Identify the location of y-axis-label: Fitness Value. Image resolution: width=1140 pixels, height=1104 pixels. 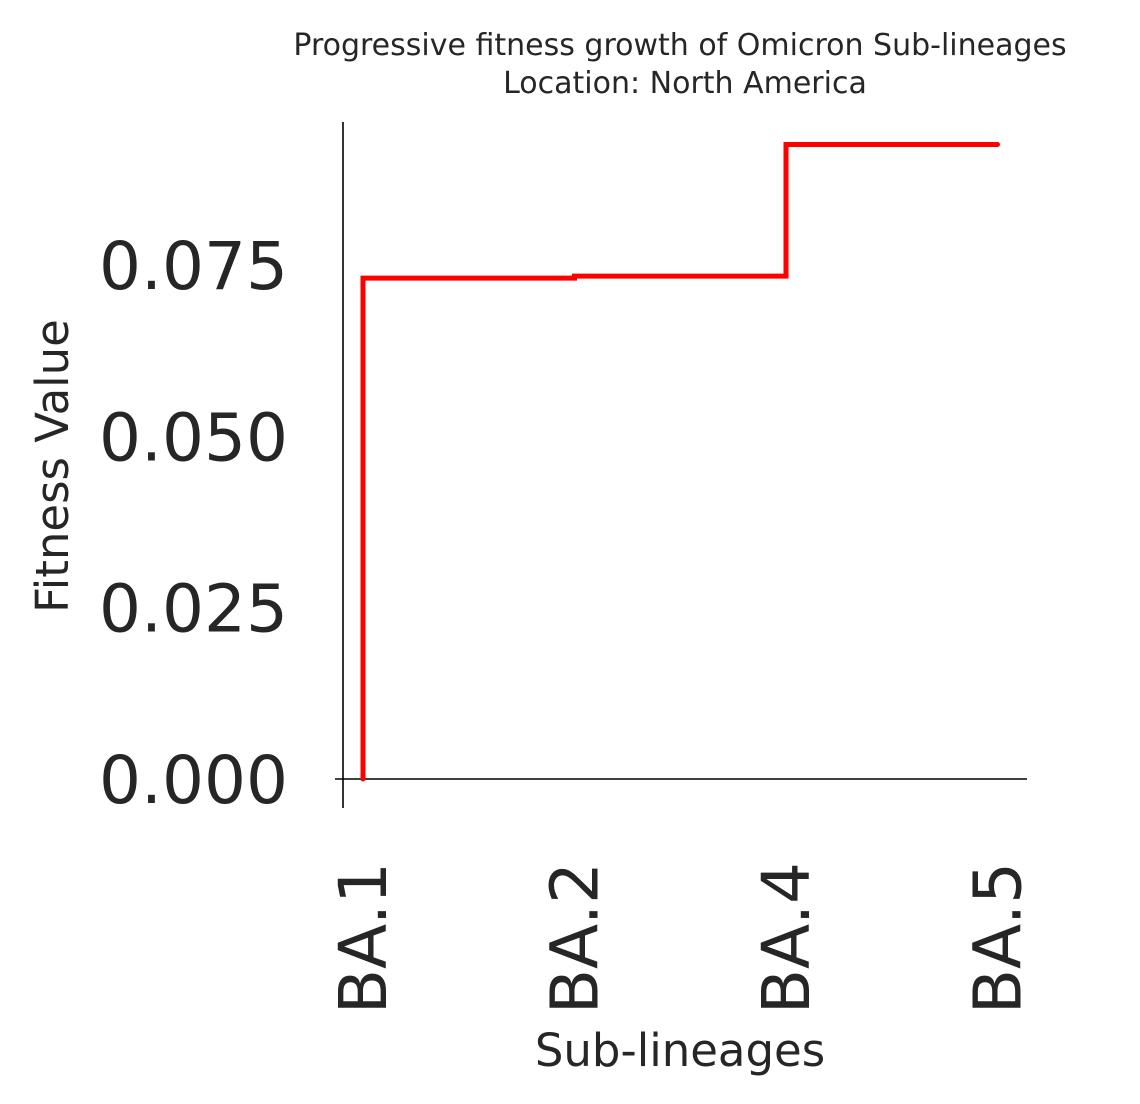
(52, 466).